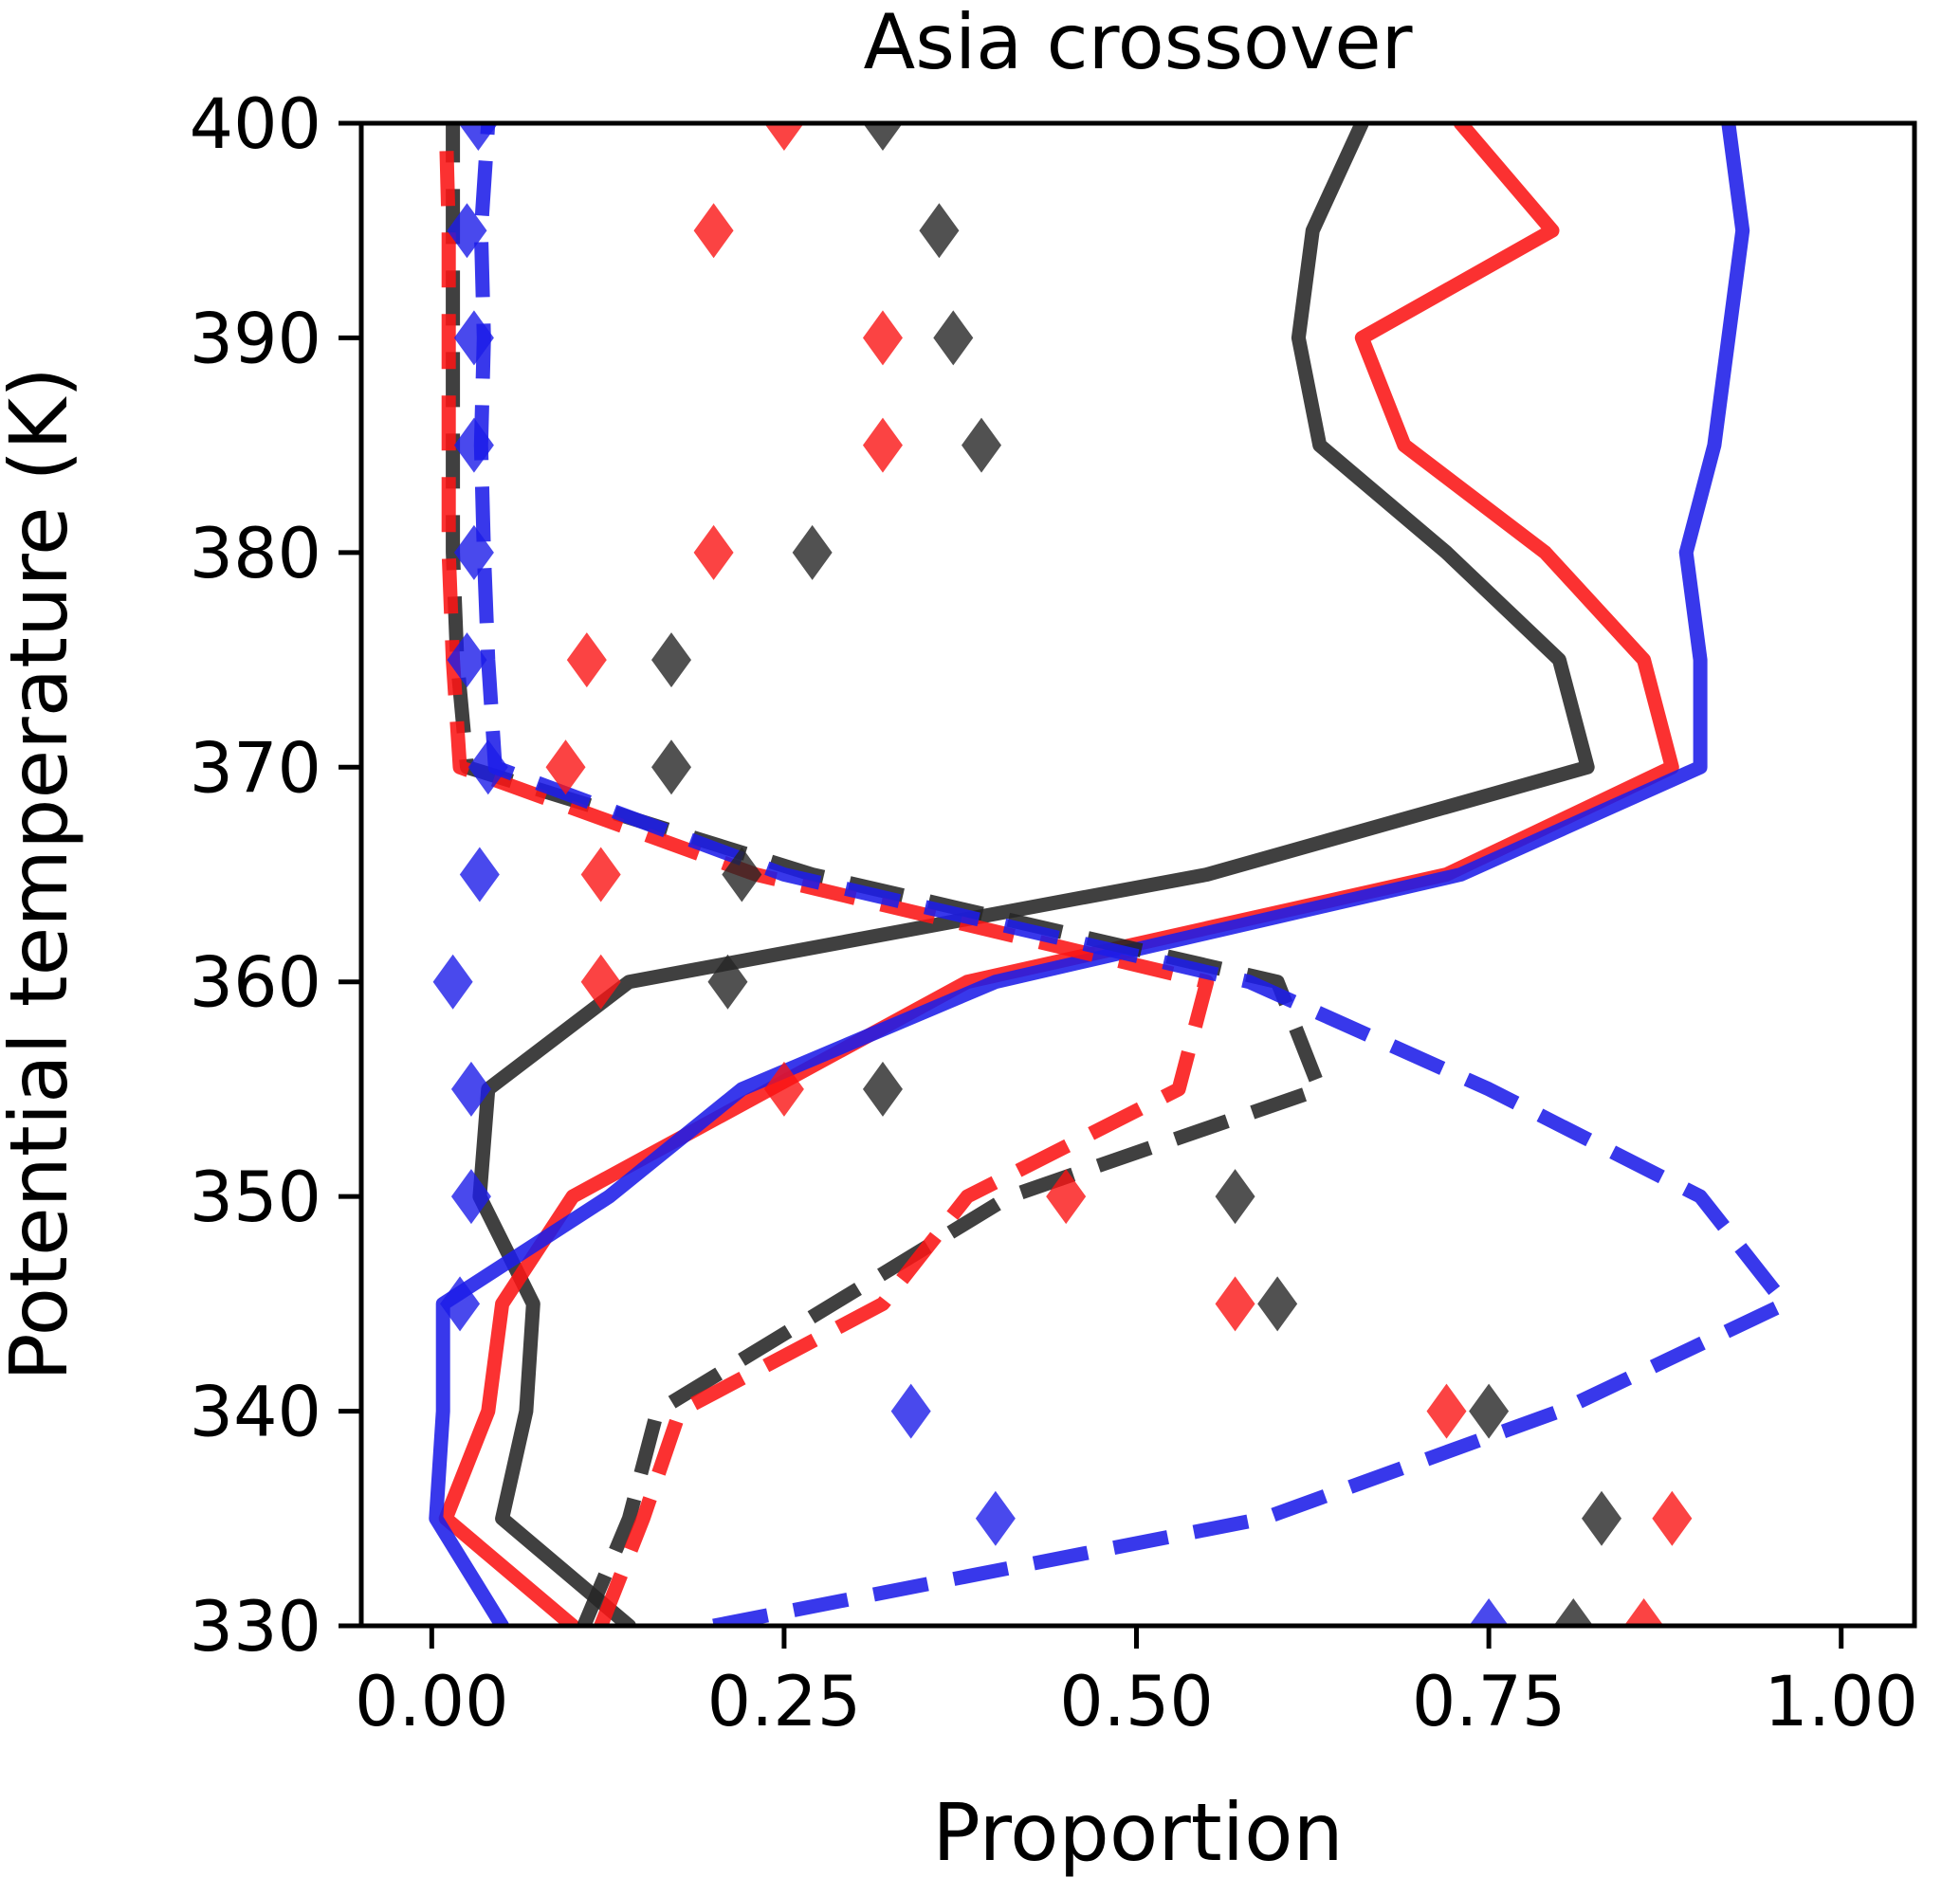 The width and height of the screenshot is (1960, 1896). What do you see at coordinates (1138, 43) in the screenshot?
I see `chart-title: Asia crossover` at bounding box center [1138, 43].